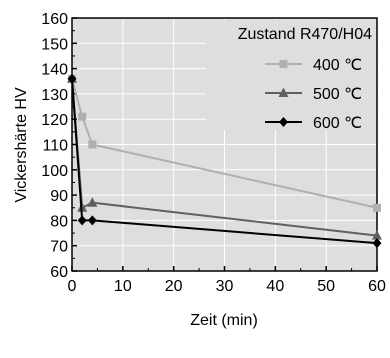  Describe the element at coordinates (337, 65) in the screenshot. I see `legend-label: 400 ℃` at that location.